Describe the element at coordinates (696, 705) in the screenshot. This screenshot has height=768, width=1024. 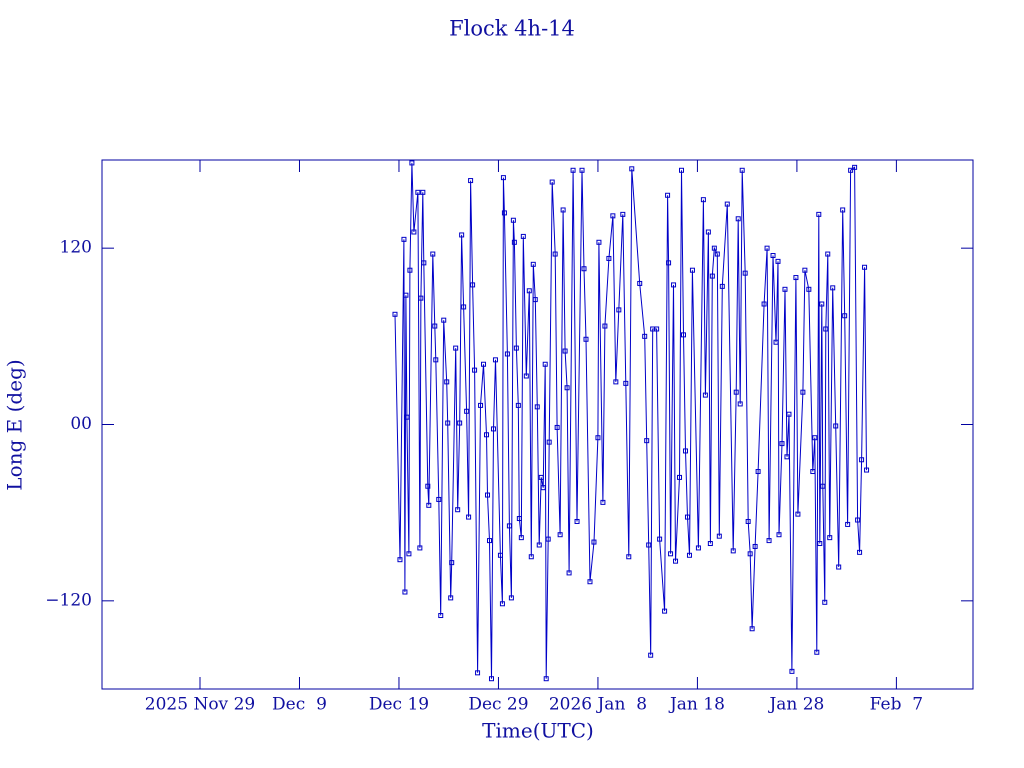
I see `x-tick-label: Jan 18` at that location.